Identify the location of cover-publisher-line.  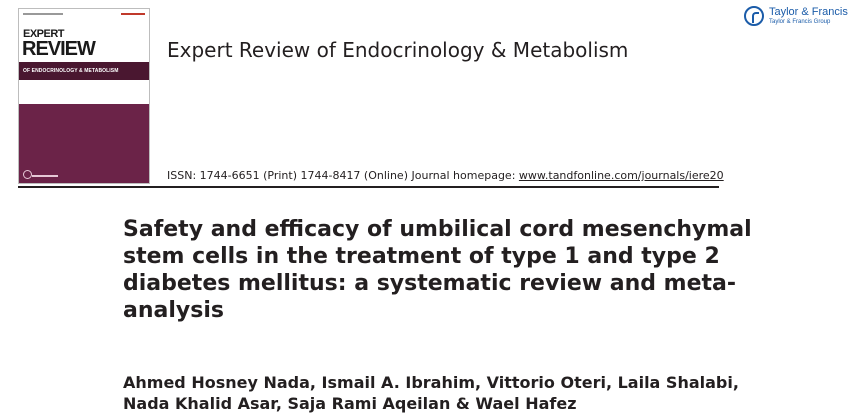
(45, 176).